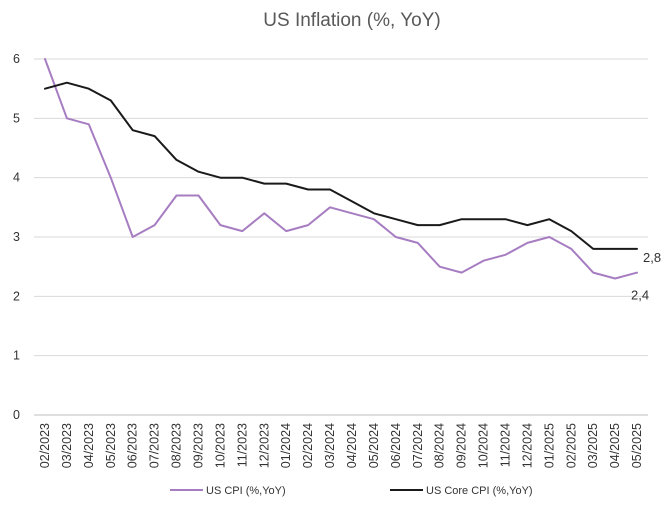  What do you see at coordinates (198, 445) in the screenshot?
I see `x-tick-label: 09/2023` at bounding box center [198, 445].